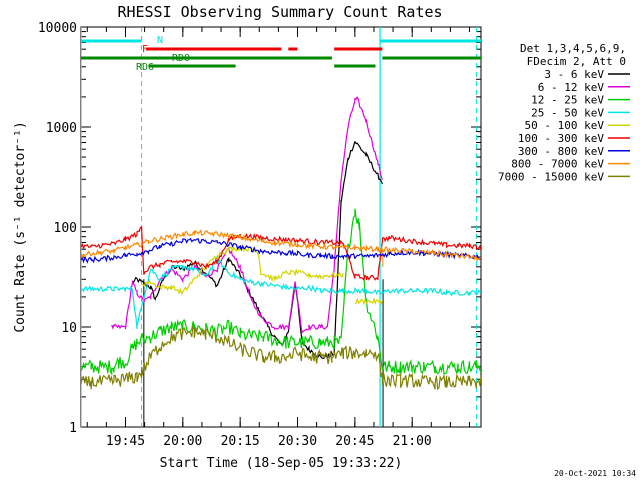 Image resolution: width=640 pixels, height=480 pixels. Describe the element at coordinates (573, 48) in the screenshot. I see `legend-header: Det 1,3,4,5,6,9,` at that location.